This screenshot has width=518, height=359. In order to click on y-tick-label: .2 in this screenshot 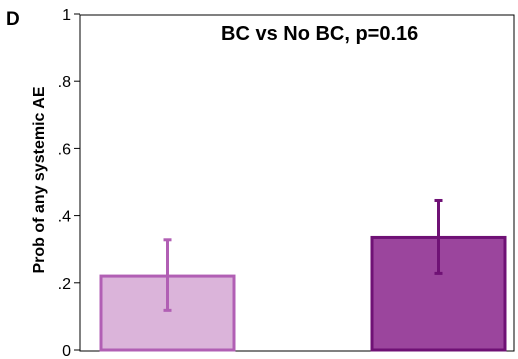, I will do `click(64, 284)`.